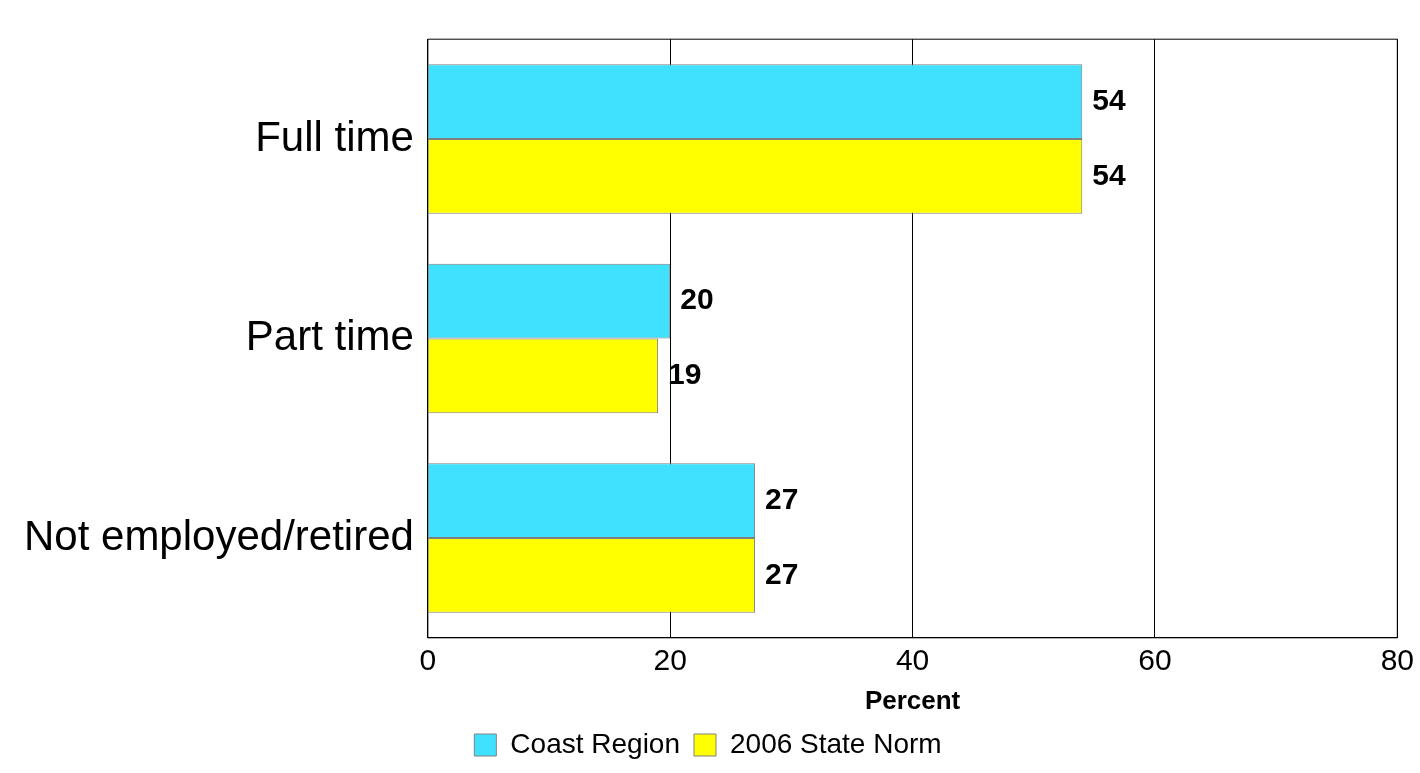 The height and width of the screenshot is (773, 1420). Describe the element at coordinates (912, 660) in the screenshot. I see `x-tick-label: 40` at that location.